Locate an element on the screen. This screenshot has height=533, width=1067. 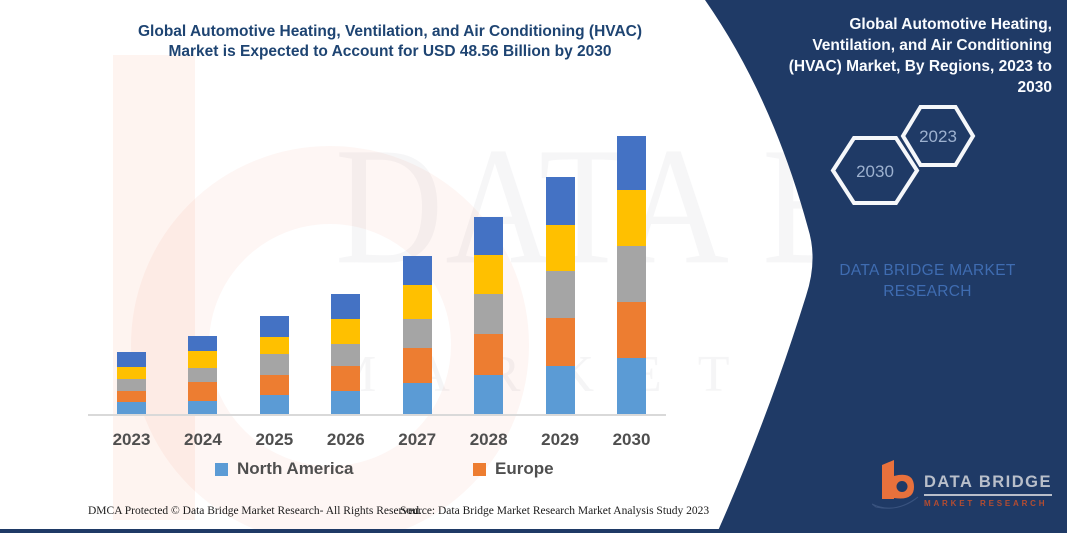
x-axis-line is located at coordinates (377, 415).